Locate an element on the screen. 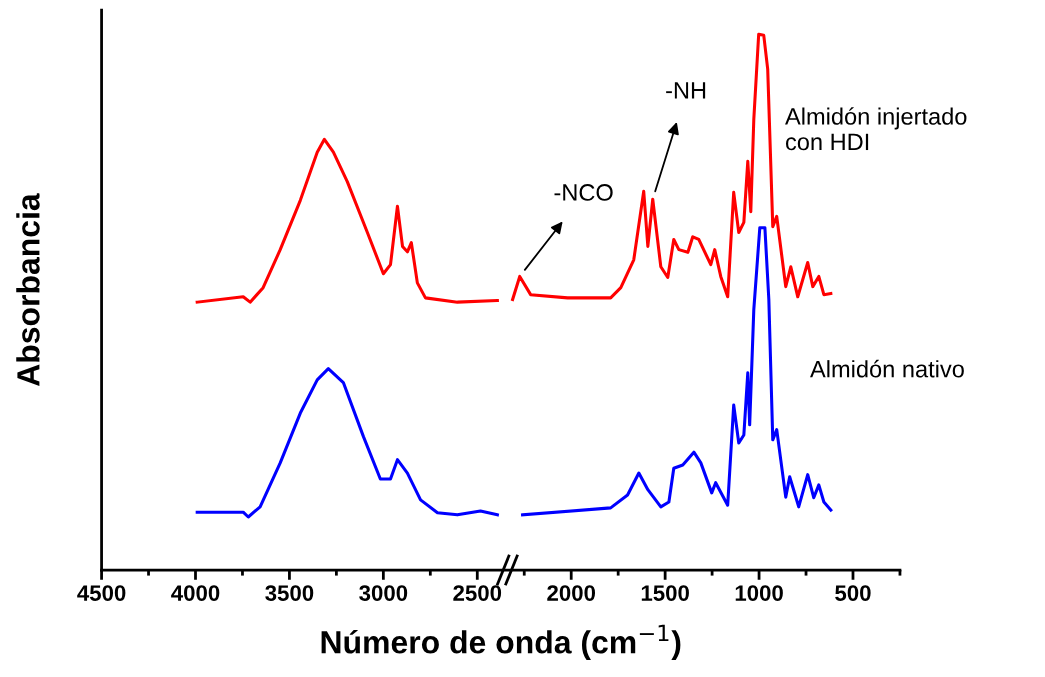 The image size is (1045, 677). series-label: Almidón nativo is located at coordinates (887, 368).